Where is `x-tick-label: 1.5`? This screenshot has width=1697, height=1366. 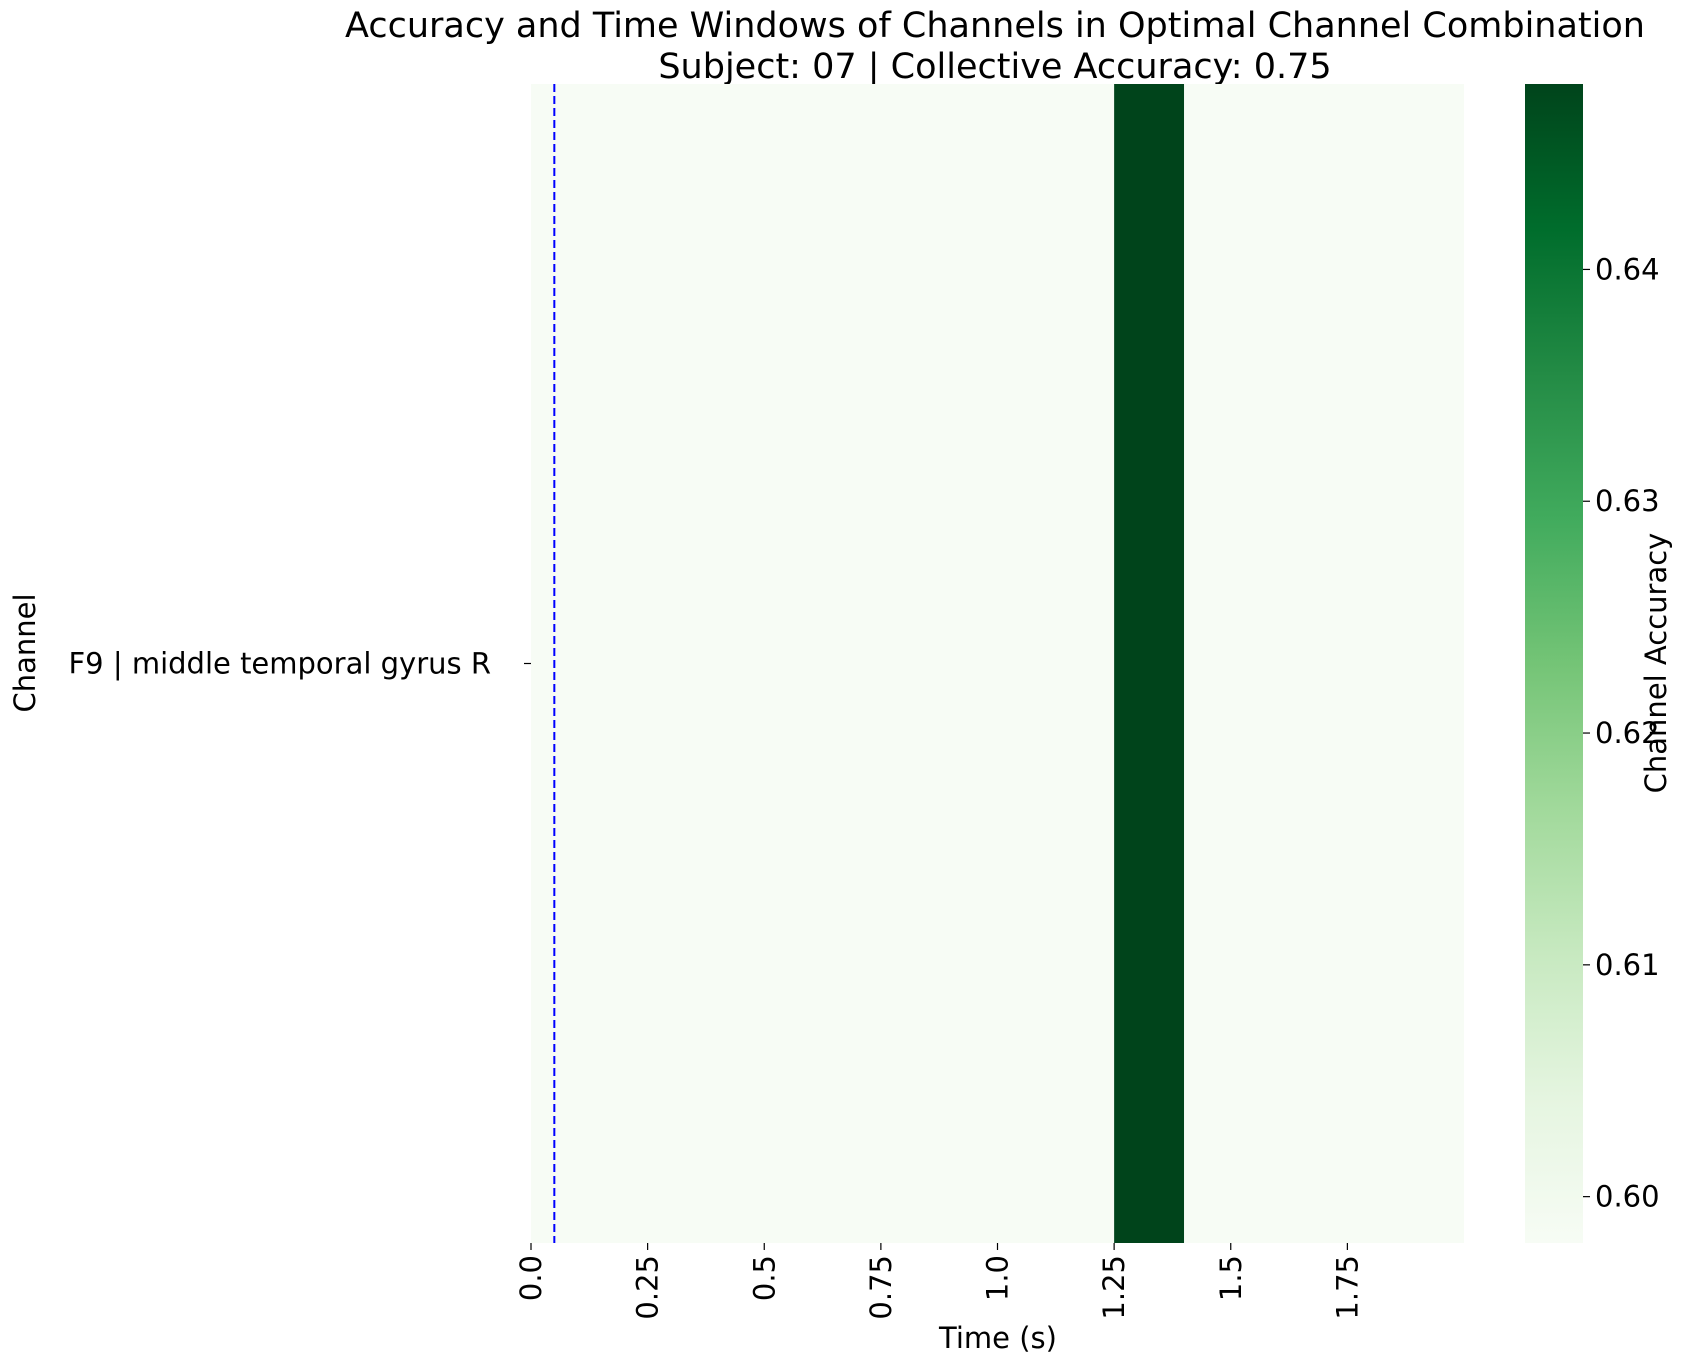 x-tick-label: 1.5 is located at coordinates (1231, 1278).